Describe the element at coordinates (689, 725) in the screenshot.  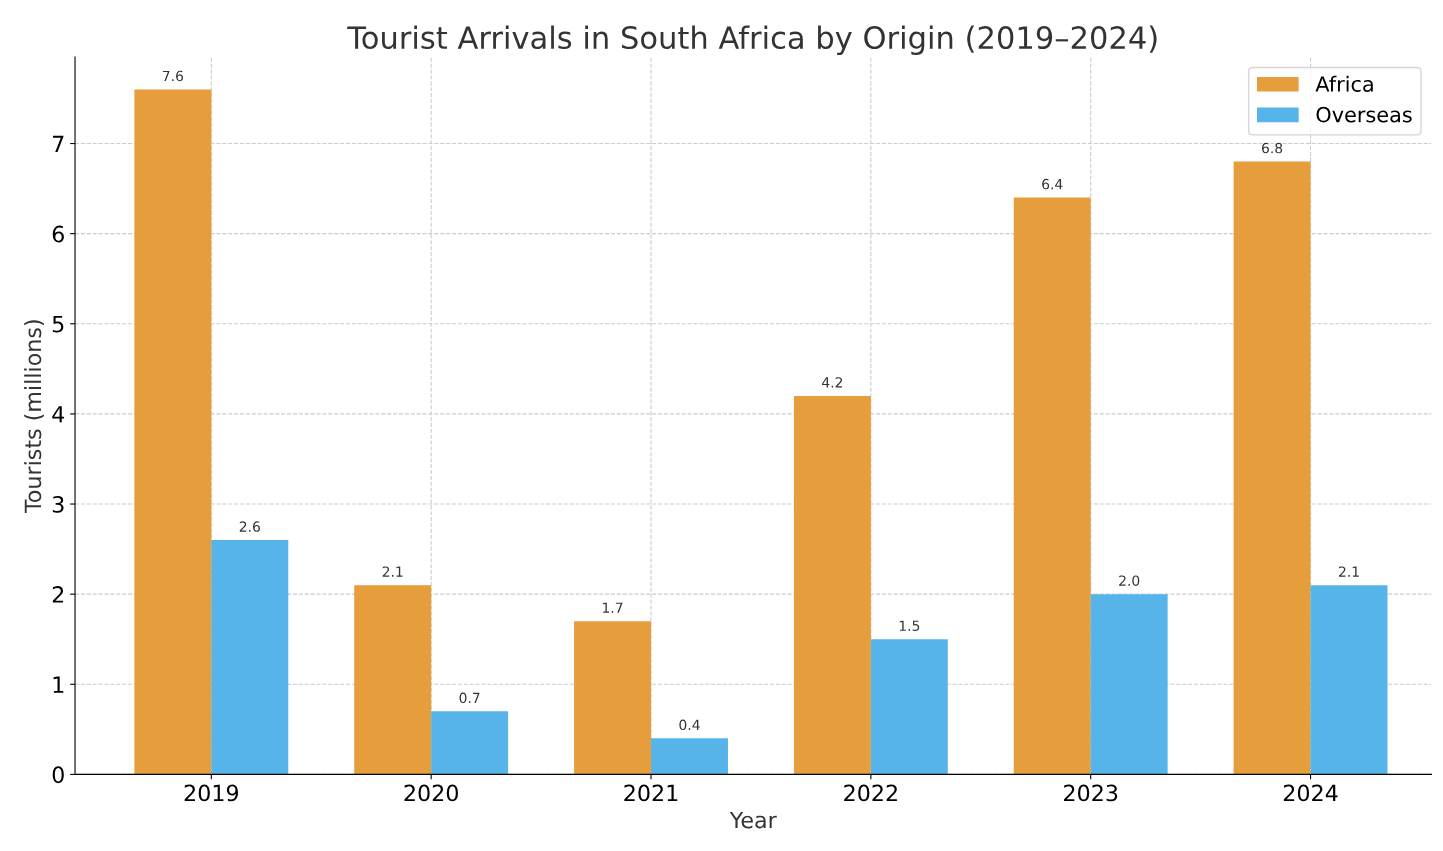
I see `data-label: 0.4` at that location.